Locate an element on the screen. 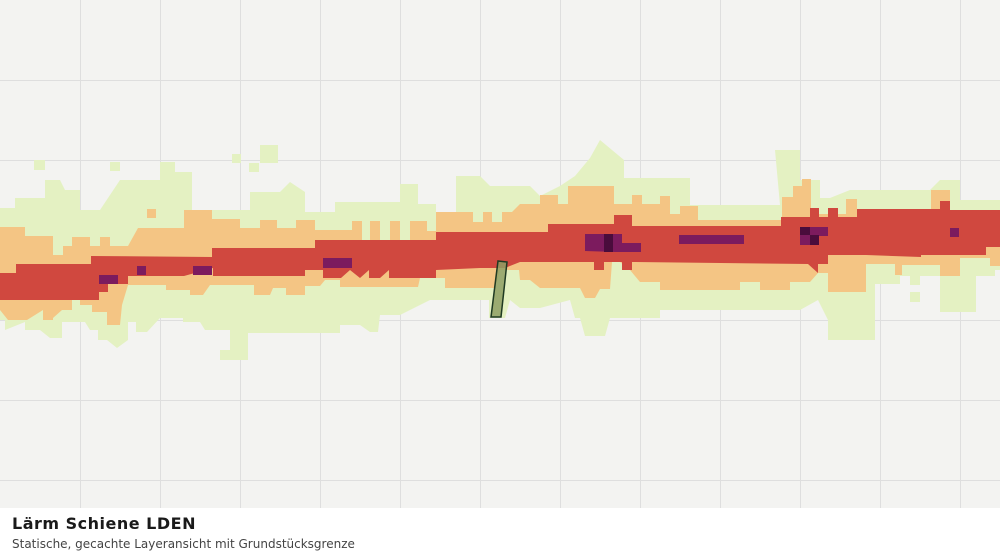 Image resolution: width=1000 pixels, height=560 pixels. noise-zone-extreme is located at coordinates (711, 239).